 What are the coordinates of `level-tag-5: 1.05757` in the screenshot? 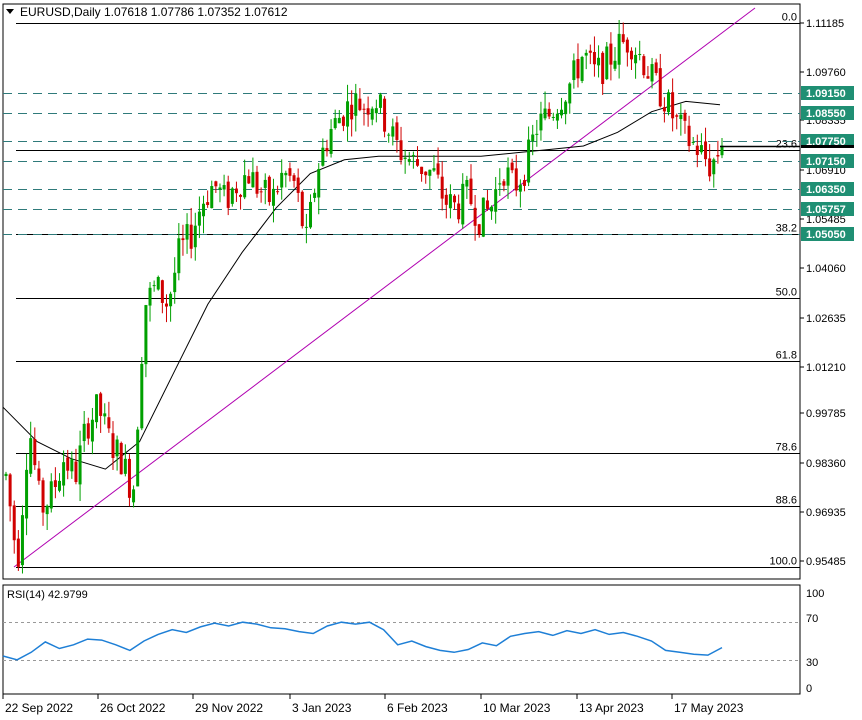 It's located at (827, 209).